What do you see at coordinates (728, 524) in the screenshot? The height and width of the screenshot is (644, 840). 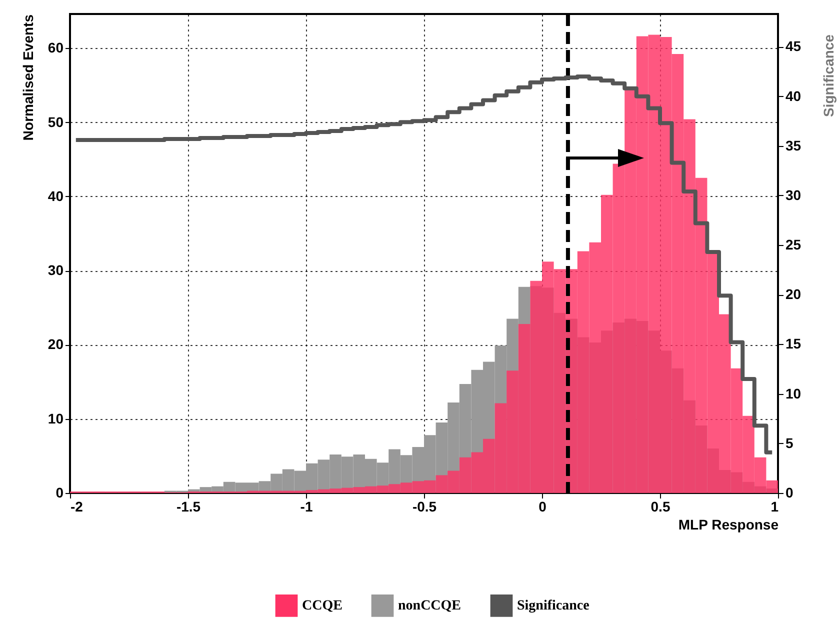 I see `x-axis-title: MLP Response` at bounding box center [728, 524].